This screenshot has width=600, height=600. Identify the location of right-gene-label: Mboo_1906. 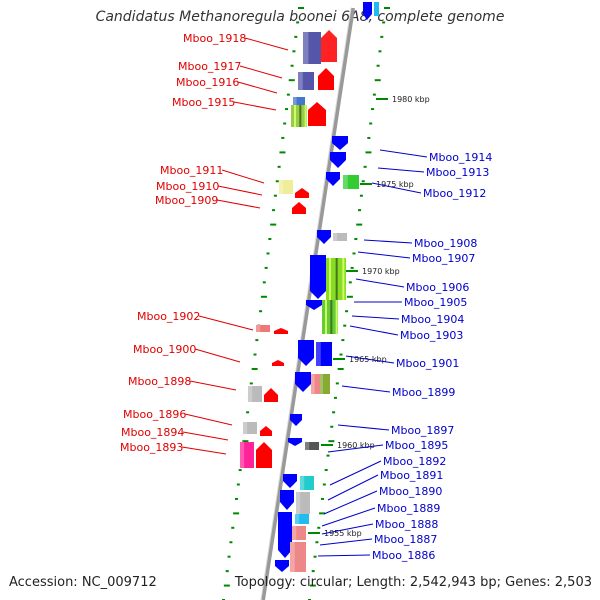
(437, 287).